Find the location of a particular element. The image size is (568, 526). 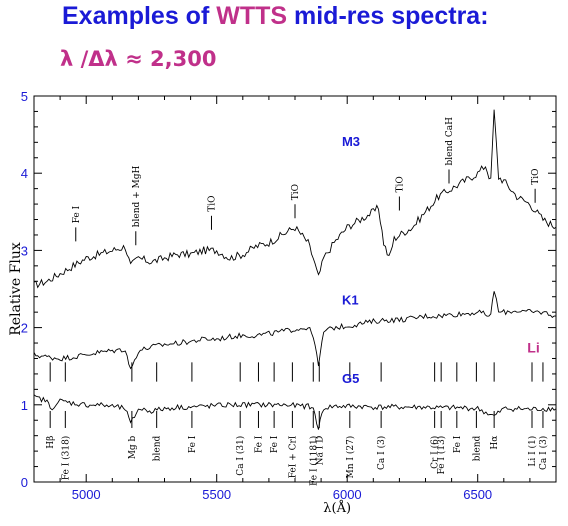

bottom-feature-label: Ca I (31) is located at coordinates (240, 456).